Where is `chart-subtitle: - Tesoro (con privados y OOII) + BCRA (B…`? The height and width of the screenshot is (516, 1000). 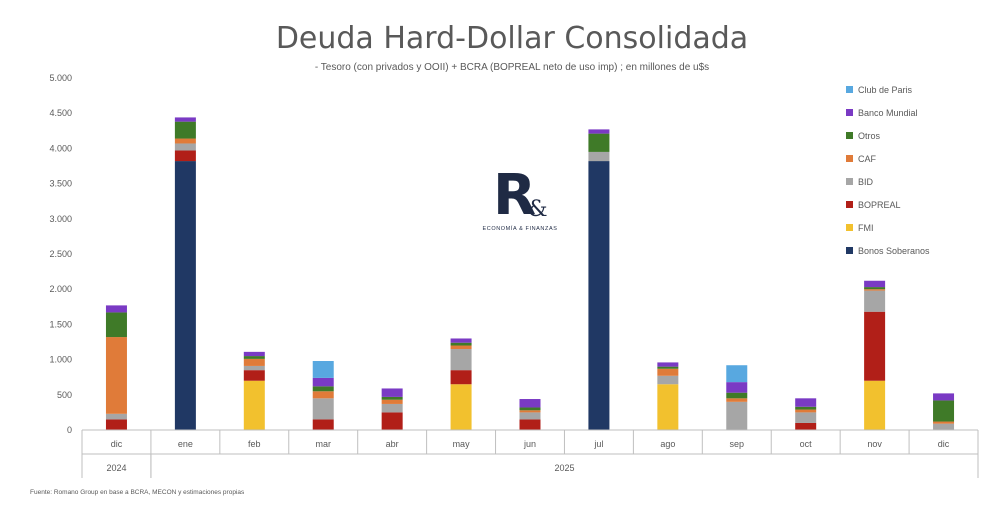 chart-subtitle: - Tesoro (con privados y OOII) + BCRA (B… is located at coordinates (512, 67).